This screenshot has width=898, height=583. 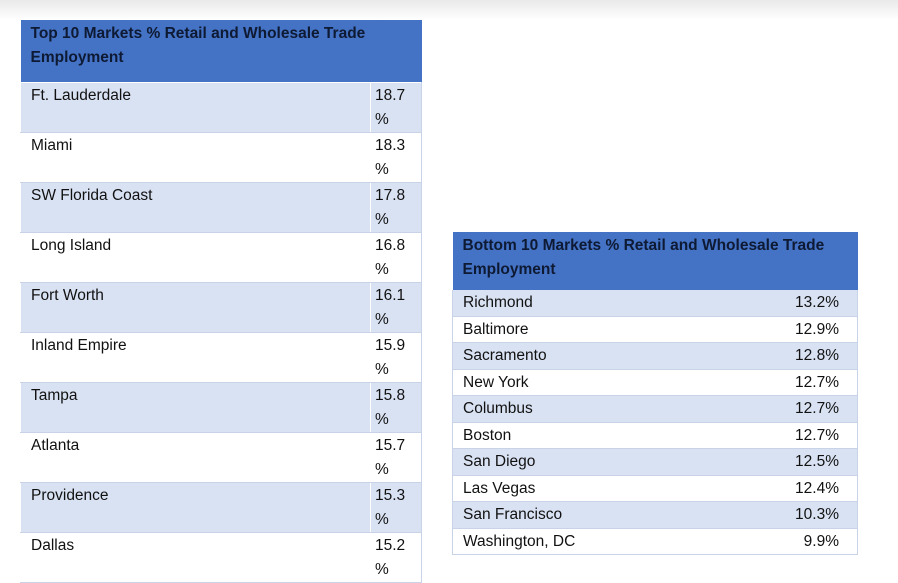 What do you see at coordinates (195, 457) in the screenshot?
I see `market-name-cell: Atlanta` at bounding box center [195, 457].